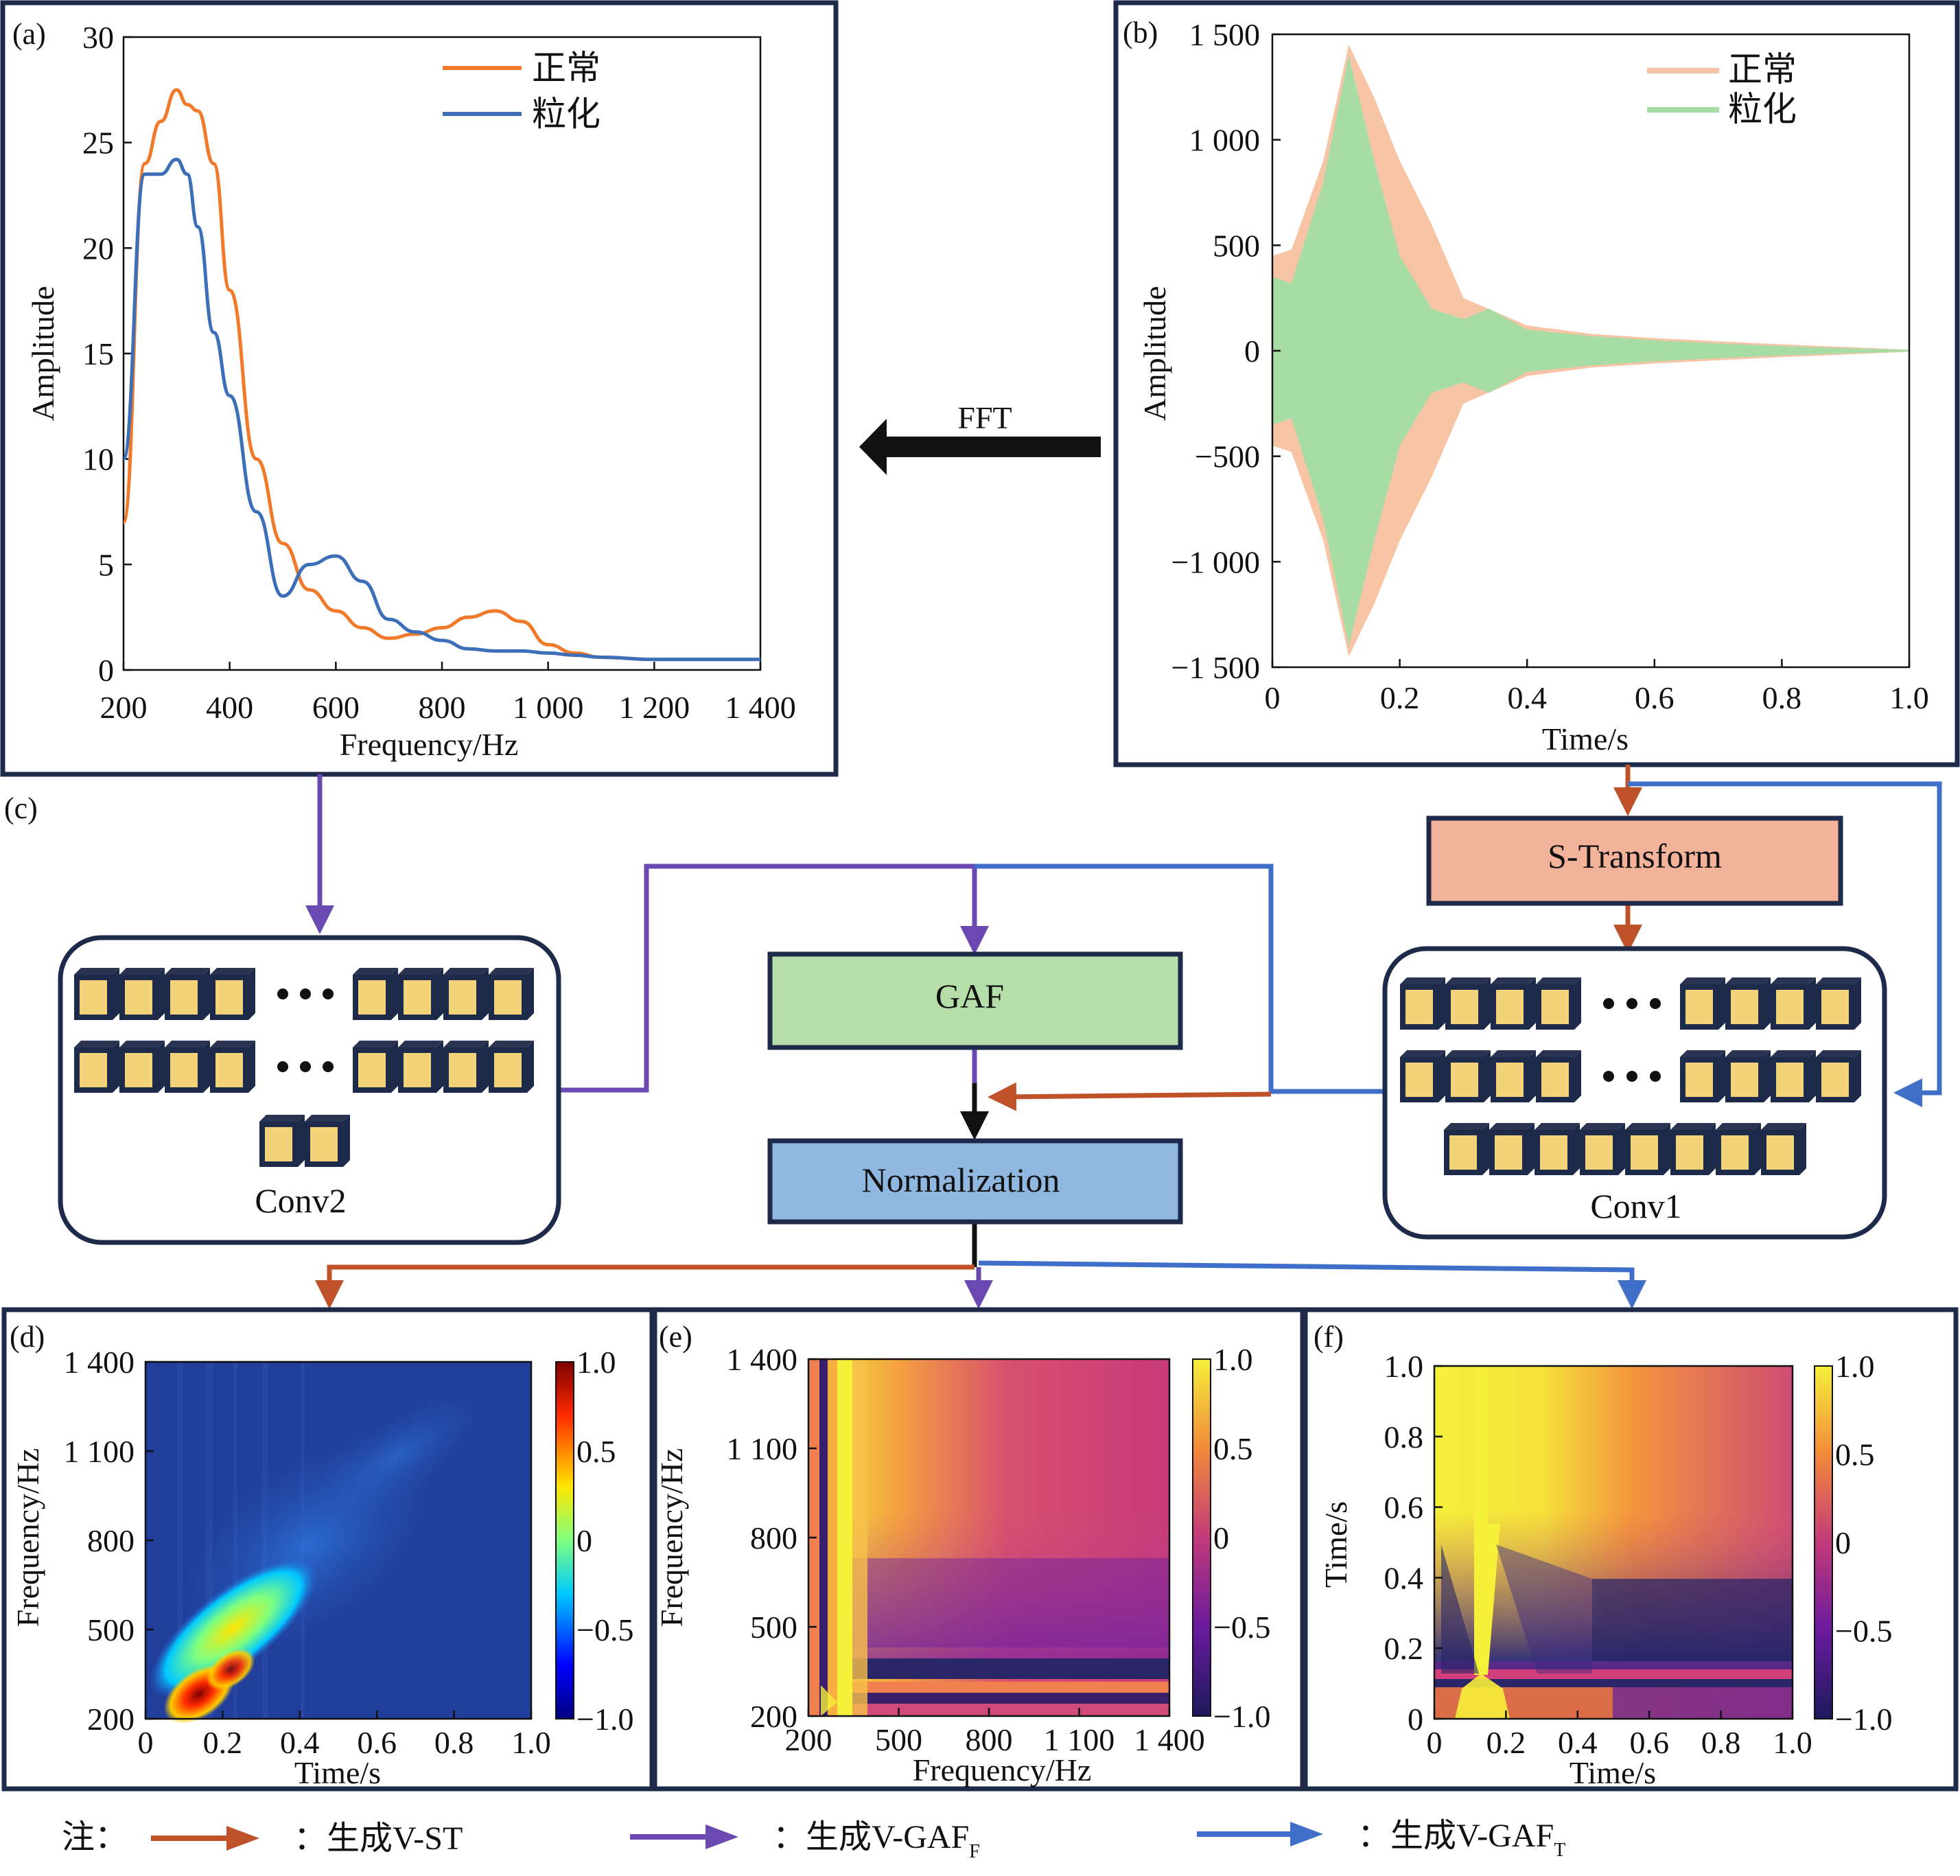 The height and width of the screenshot is (1876, 1960). I want to click on series-granulated-line, so click(440, 409).